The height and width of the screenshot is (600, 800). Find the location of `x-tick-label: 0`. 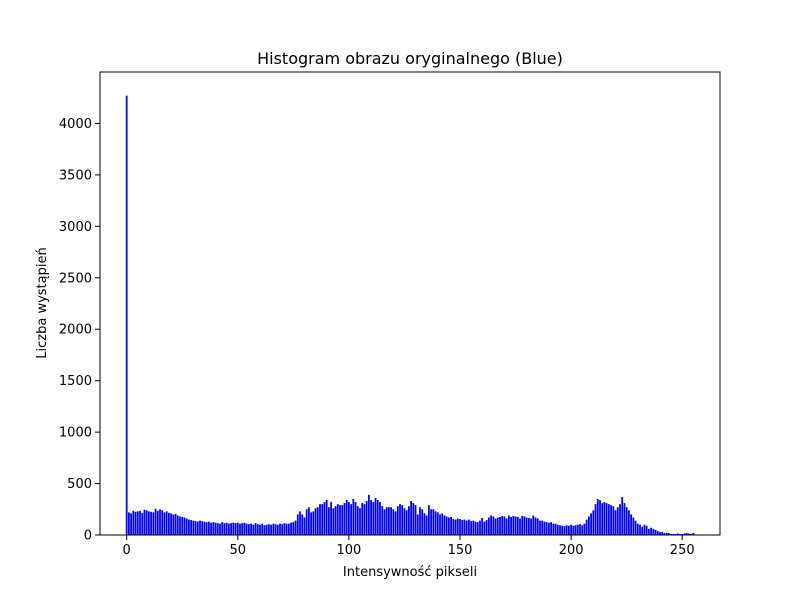

x-tick-label: 0 is located at coordinates (127, 550).